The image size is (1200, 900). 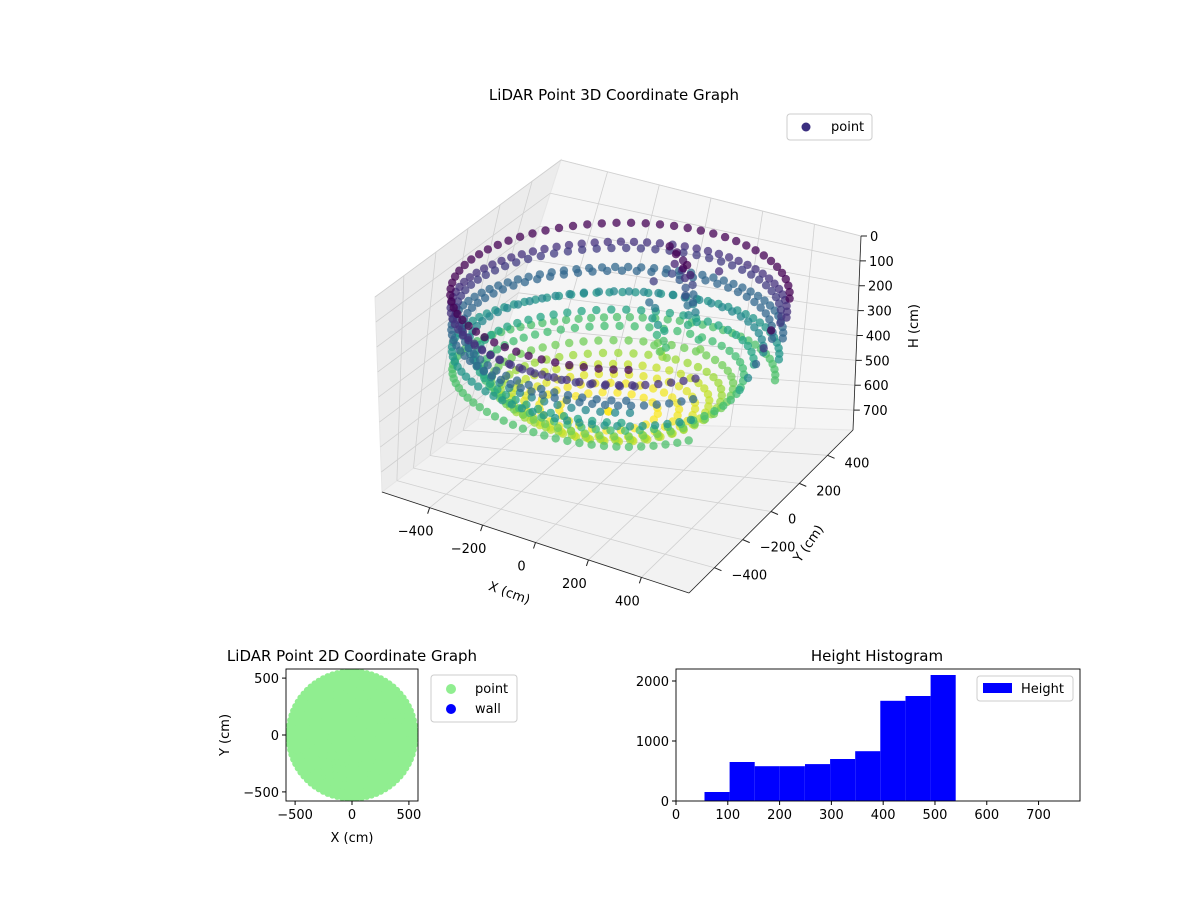 What do you see at coordinates (874, 237) in the screenshot?
I see `chart-3d-z-tick-label: 0` at bounding box center [874, 237].